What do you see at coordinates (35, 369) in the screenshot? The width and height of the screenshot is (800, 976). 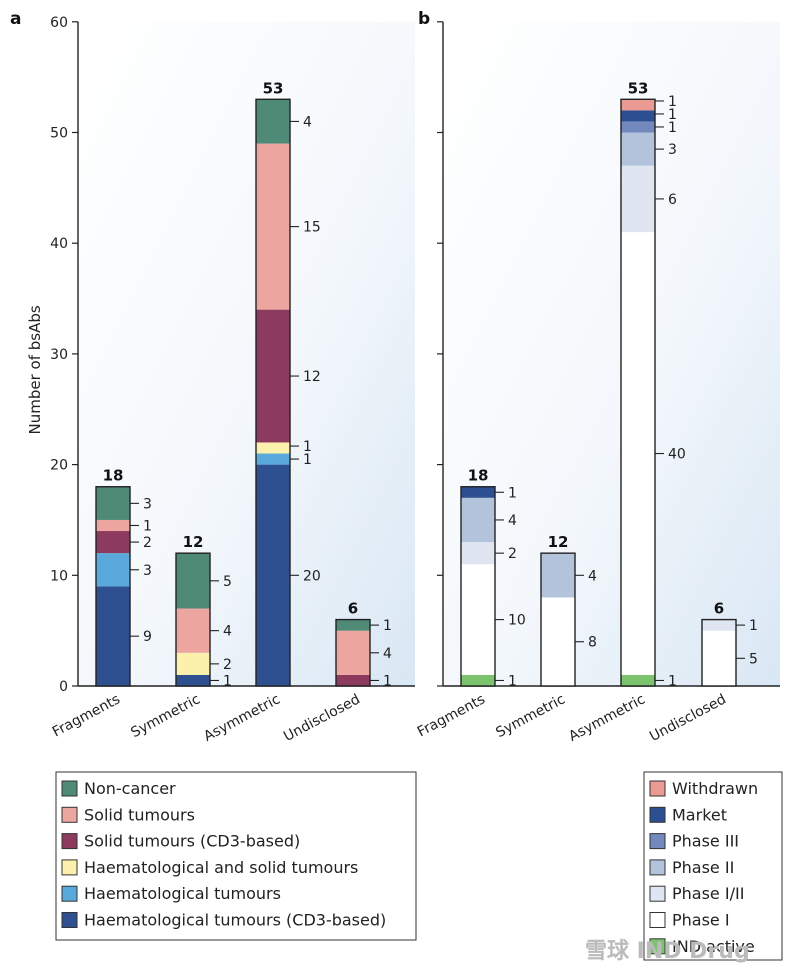 I see `y-axis-title: Number of bsAbs` at bounding box center [35, 369].